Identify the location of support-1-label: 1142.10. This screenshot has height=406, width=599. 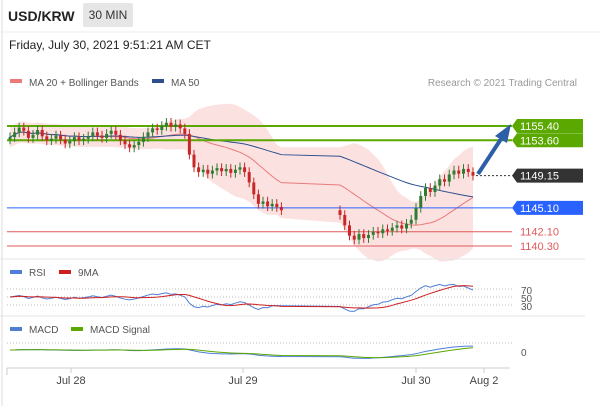
(539, 233).